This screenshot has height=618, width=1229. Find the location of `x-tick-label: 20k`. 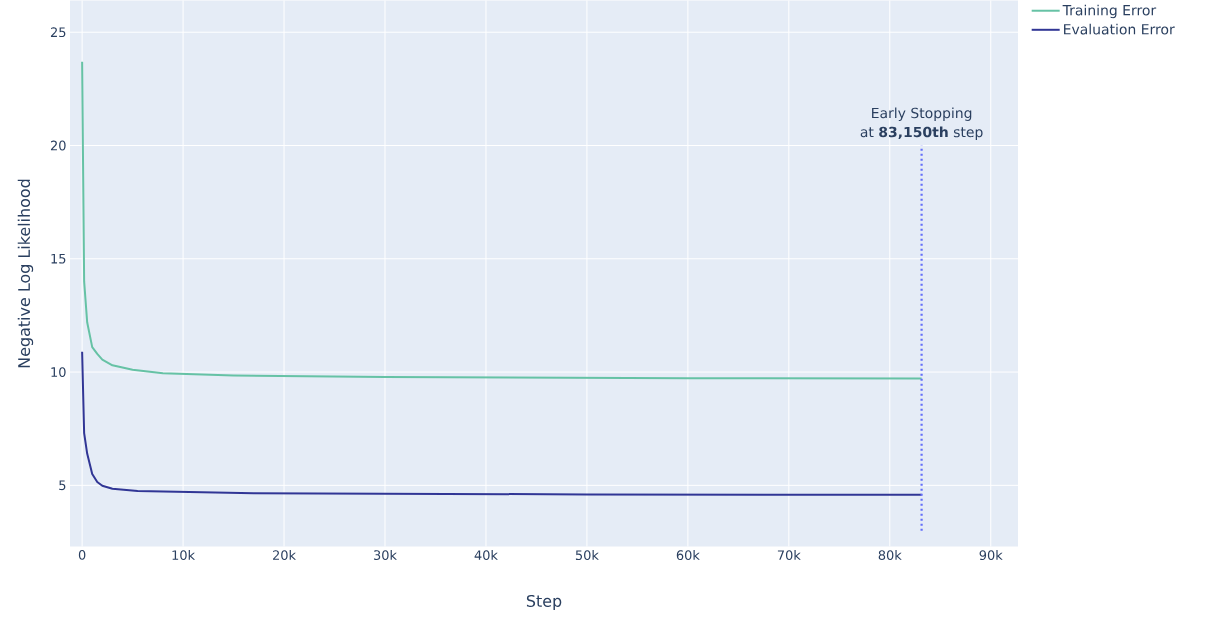

x-tick-label: 20k is located at coordinates (284, 555).